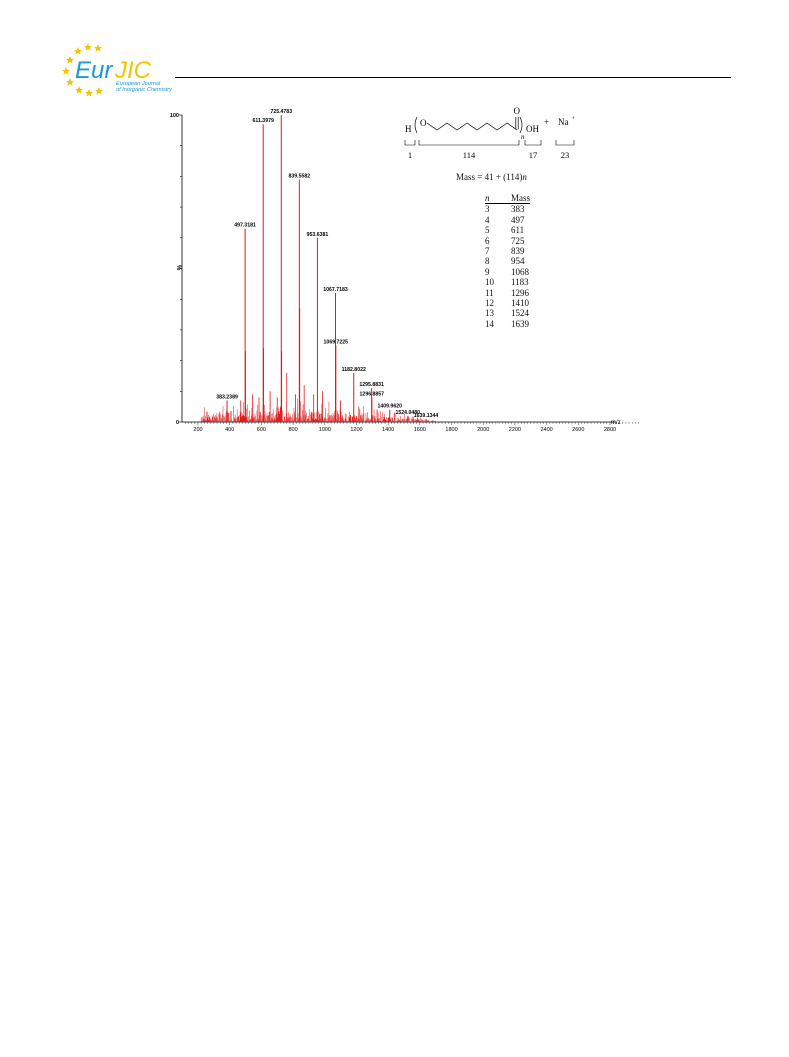 This screenshot has width=789, height=1057. What do you see at coordinates (574, 119) in the screenshot?
I see `cation-charge: +` at bounding box center [574, 119].